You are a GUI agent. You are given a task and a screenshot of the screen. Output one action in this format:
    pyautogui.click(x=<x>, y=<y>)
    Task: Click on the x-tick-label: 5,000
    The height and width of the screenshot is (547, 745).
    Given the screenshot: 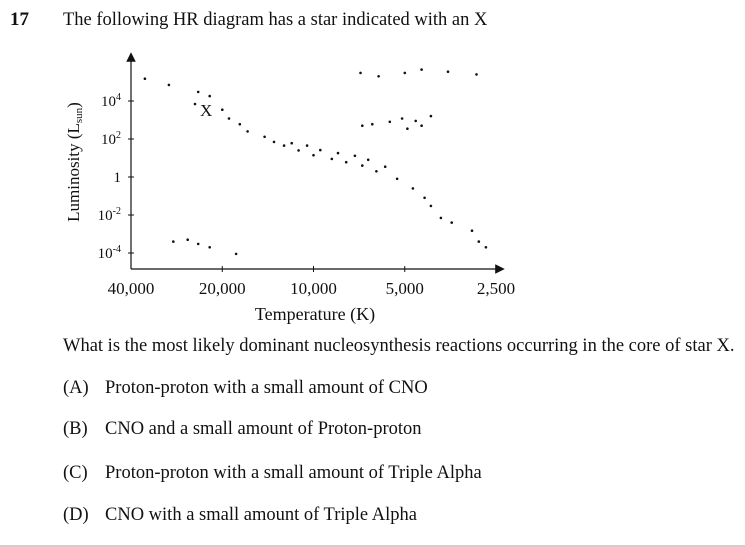 What is the action you would take?
    pyautogui.click(x=405, y=288)
    